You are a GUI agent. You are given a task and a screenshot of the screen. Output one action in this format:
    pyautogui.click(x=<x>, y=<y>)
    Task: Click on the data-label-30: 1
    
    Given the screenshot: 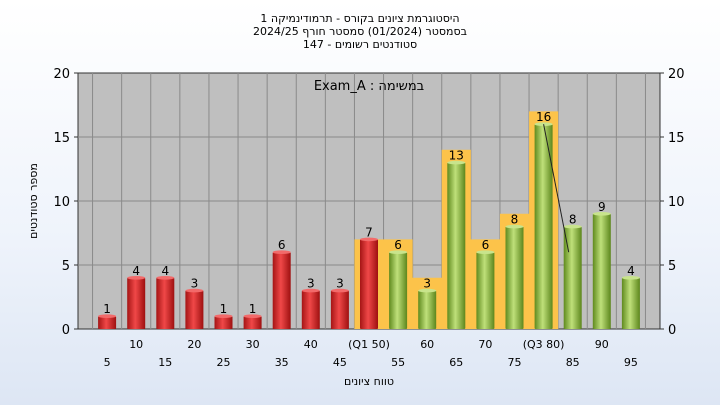 What is the action you would take?
    pyautogui.click(x=253, y=309)
    